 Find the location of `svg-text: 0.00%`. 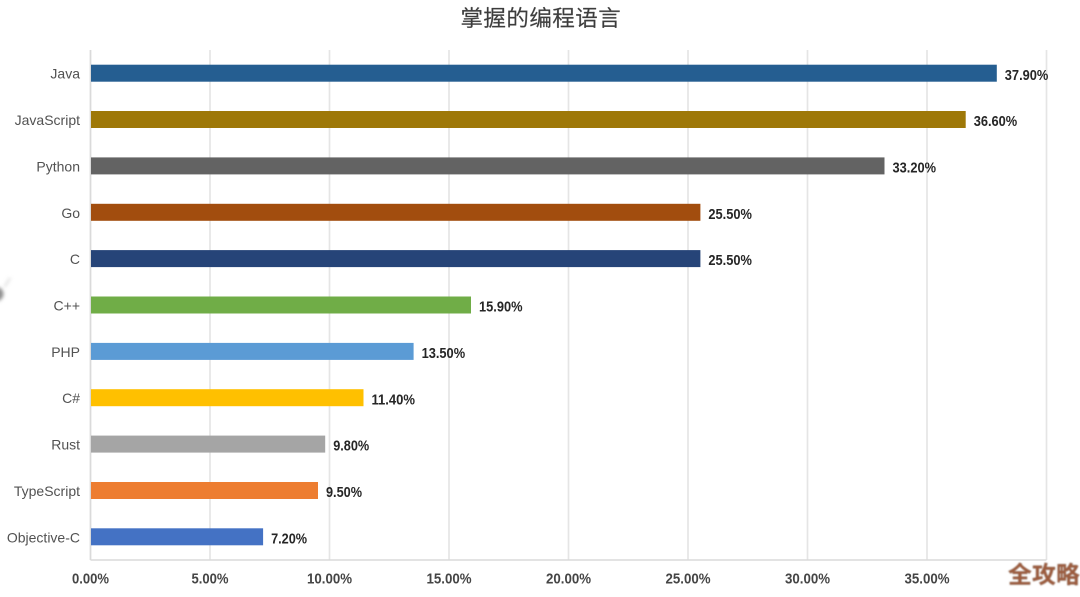

svg-text: 0.00% is located at coordinates (90, 579).